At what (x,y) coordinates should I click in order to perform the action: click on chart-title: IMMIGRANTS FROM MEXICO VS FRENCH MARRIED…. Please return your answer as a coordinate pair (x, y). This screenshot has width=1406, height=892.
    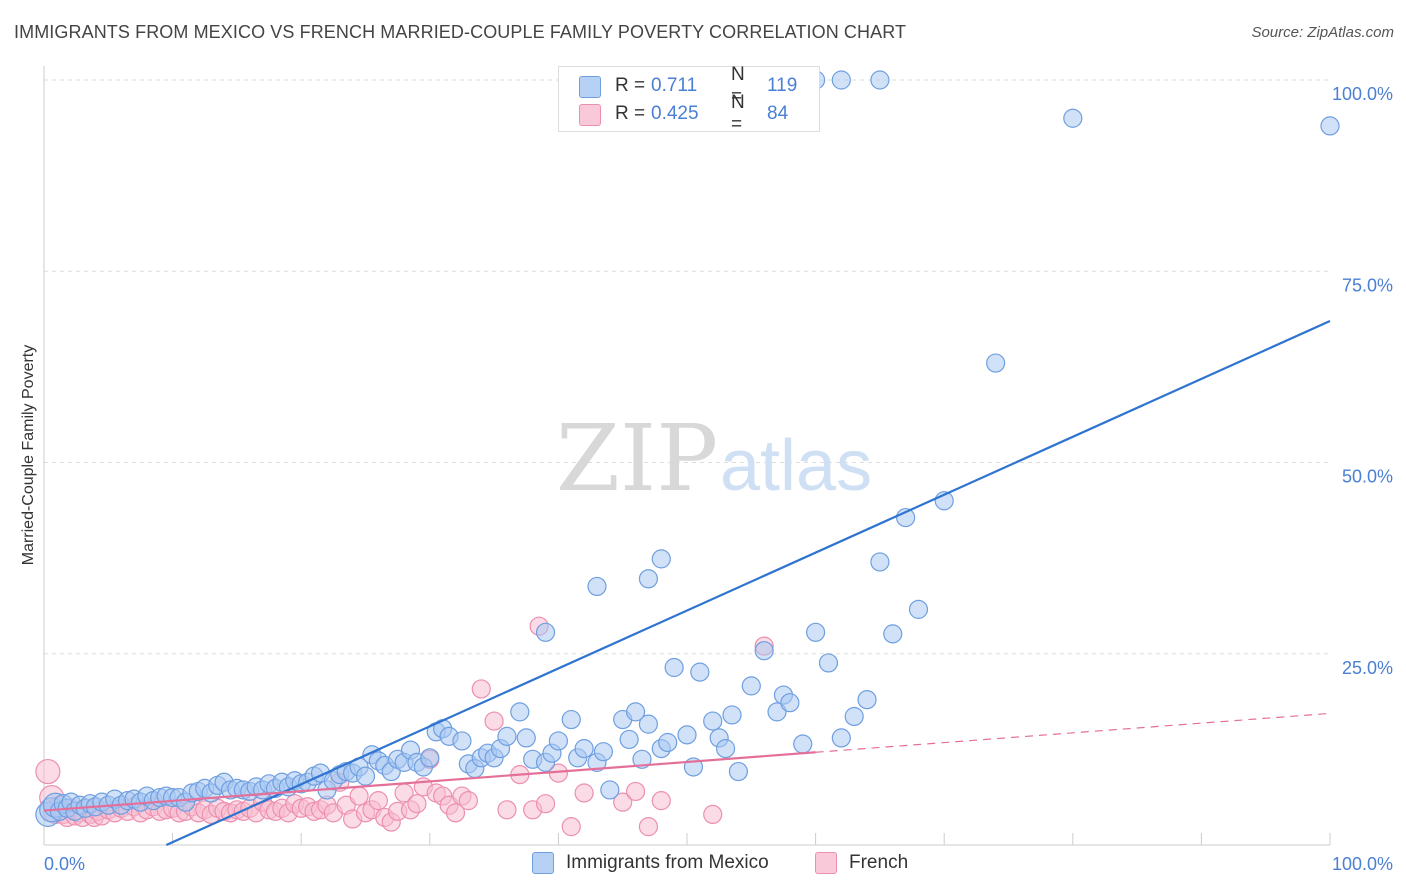
    Looking at the image, I should click on (460, 32).